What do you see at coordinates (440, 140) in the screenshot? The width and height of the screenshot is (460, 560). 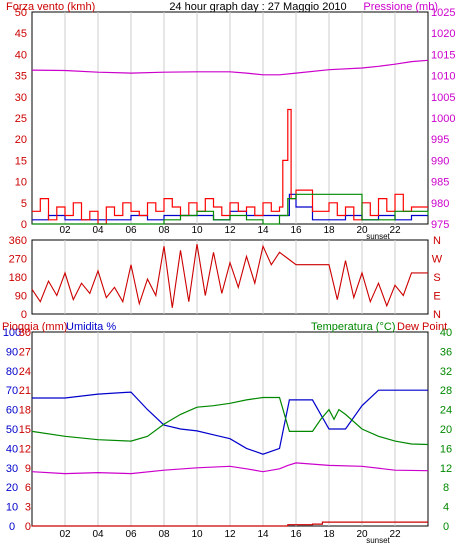 I see `pressure-tick-label: 995` at bounding box center [440, 140].